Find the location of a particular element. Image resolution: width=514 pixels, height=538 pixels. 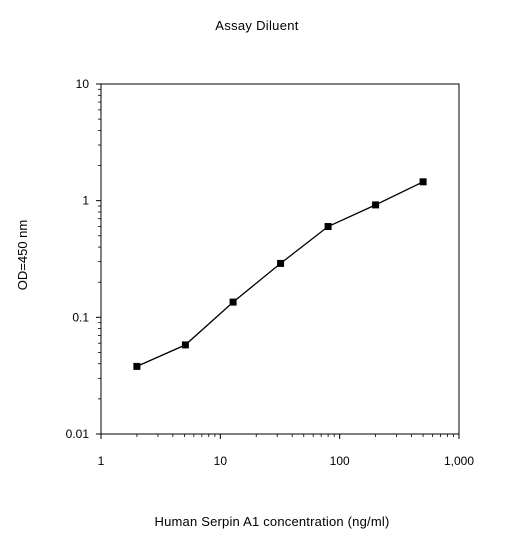

y-axis-label: OD=450 nm is located at coordinates (22, 255).